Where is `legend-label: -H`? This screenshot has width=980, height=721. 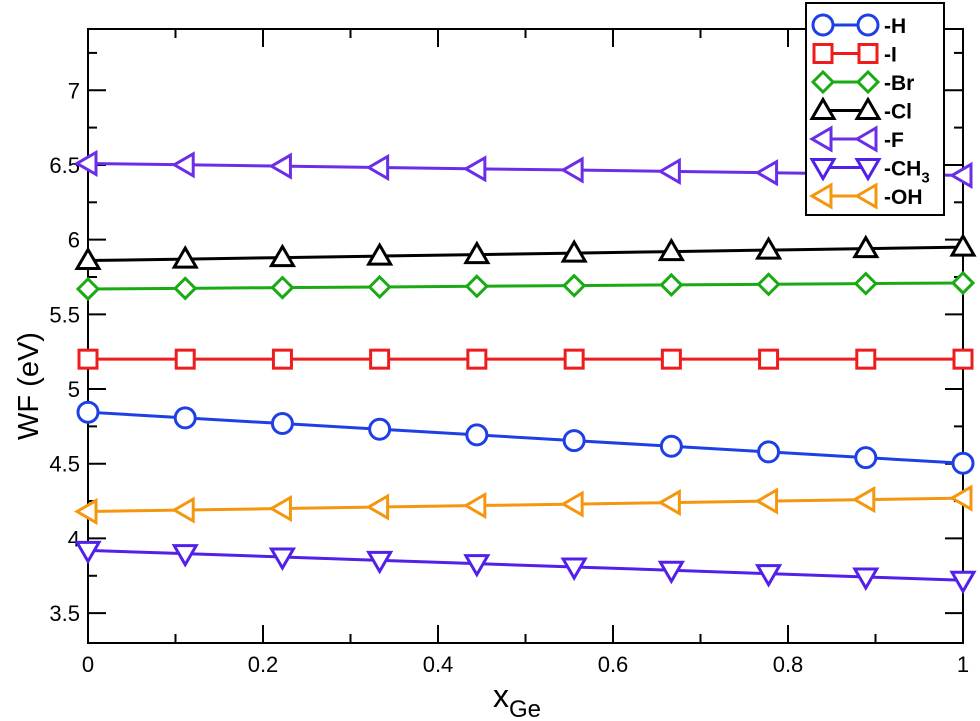 legend-label: -H is located at coordinates (895, 26).